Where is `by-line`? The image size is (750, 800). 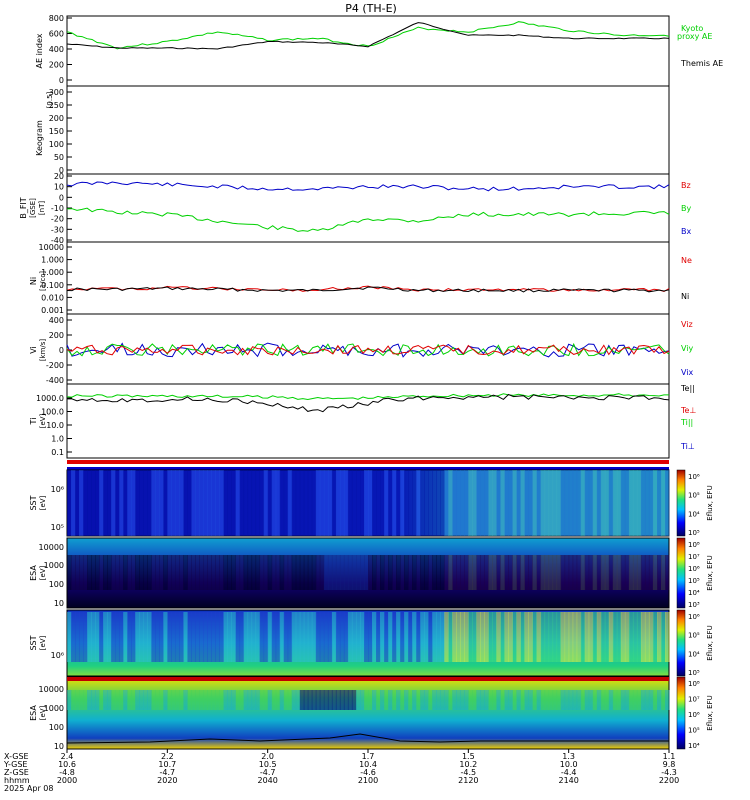 by-line is located at coordinates (368, 219).